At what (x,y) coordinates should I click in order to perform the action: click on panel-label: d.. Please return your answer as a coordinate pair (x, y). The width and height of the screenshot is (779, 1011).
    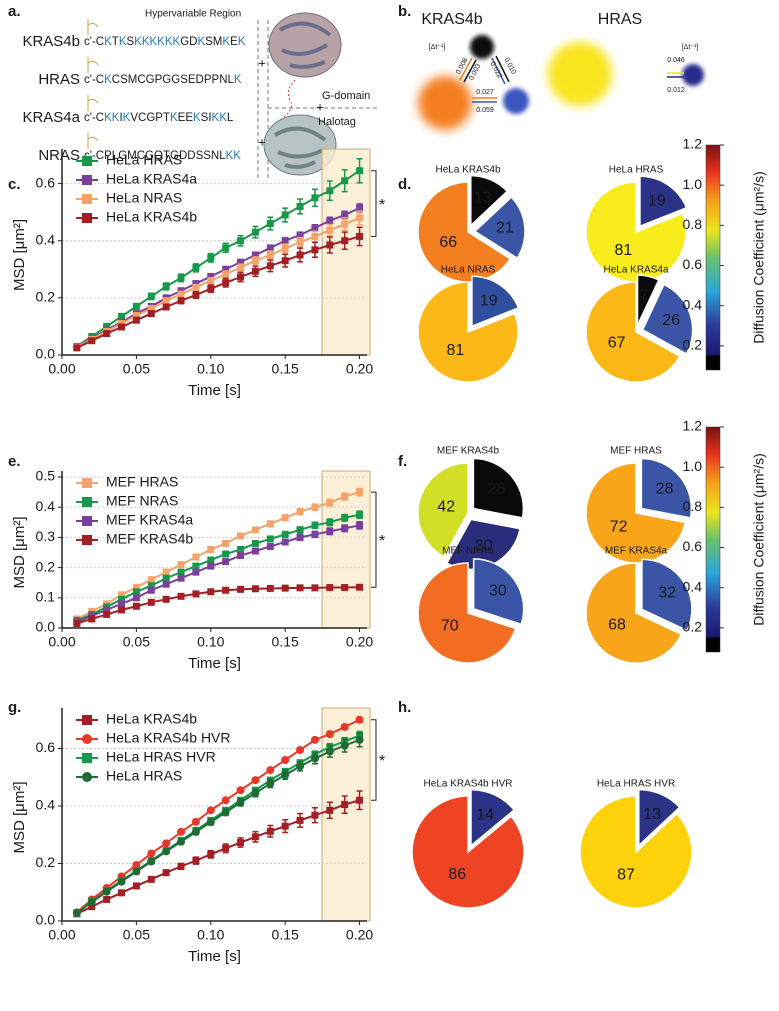
    Looking at the image, I should click on (404, 184).